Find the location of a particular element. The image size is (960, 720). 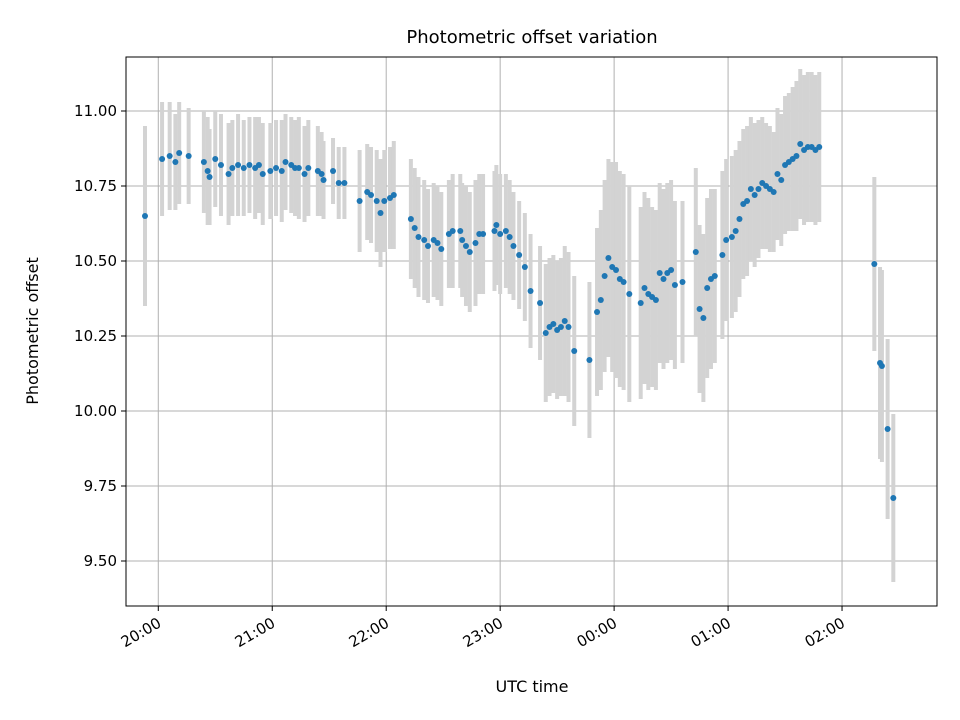

y-axis-label: Photometric offset is located at coordinates (32, 331).